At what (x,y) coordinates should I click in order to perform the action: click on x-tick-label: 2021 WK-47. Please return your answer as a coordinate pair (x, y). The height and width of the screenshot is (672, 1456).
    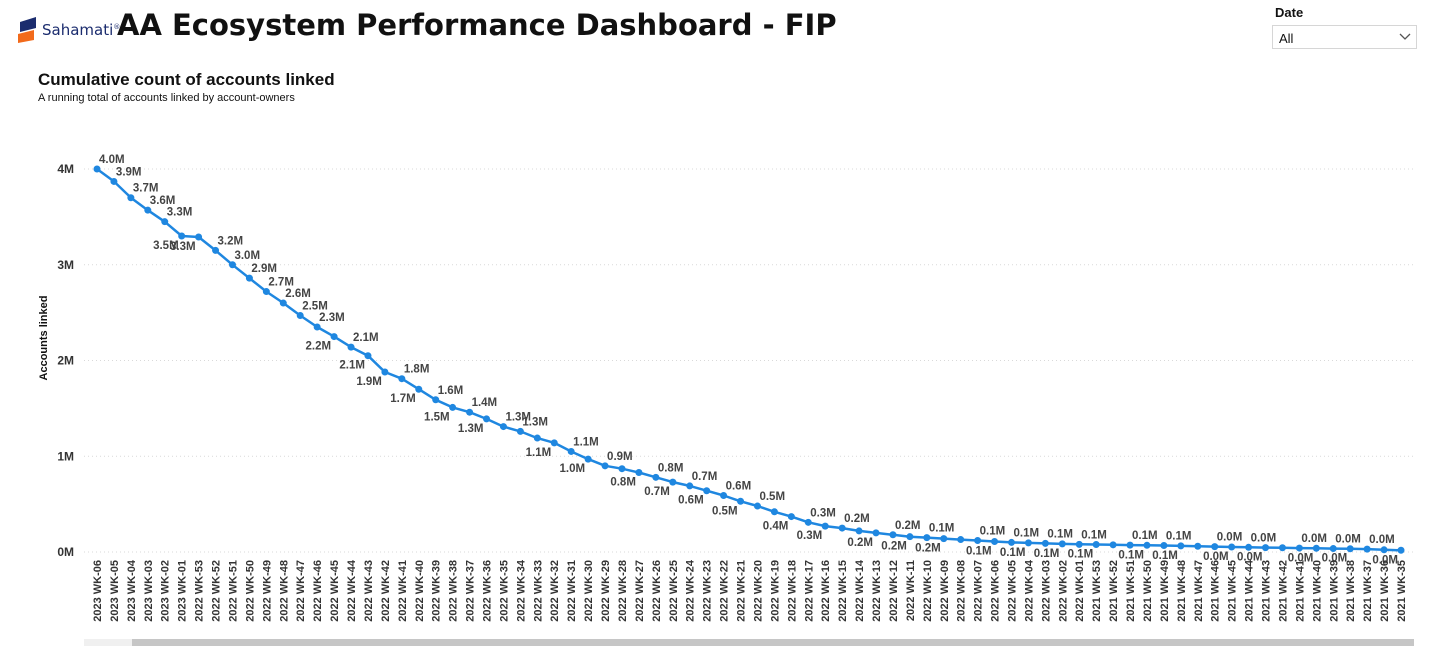
    Looking at the image, I should click on (1199, 591).